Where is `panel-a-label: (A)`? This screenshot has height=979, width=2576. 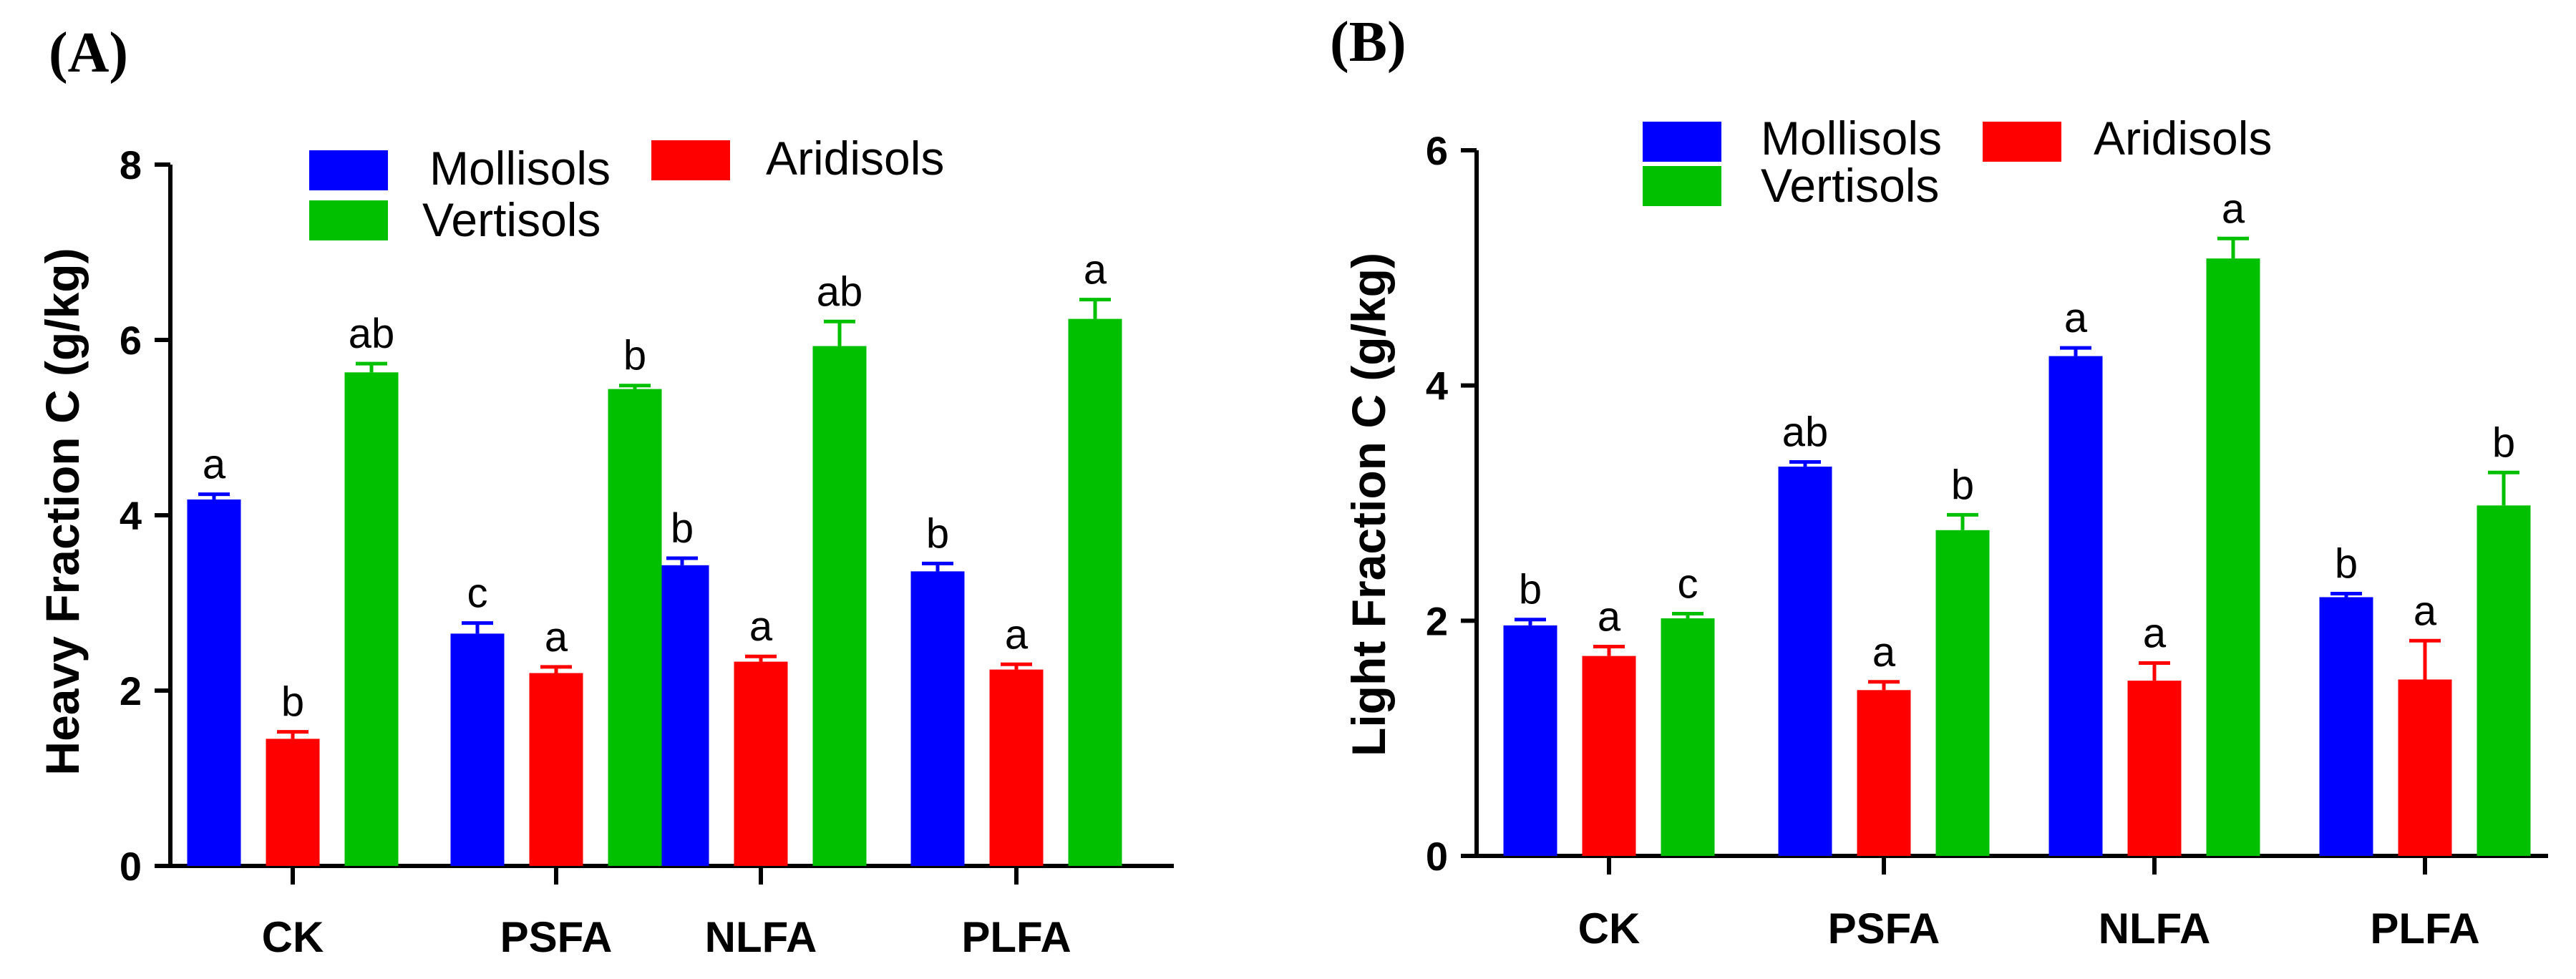
panel-a-label: (A) is located at coordinates (88, 52).